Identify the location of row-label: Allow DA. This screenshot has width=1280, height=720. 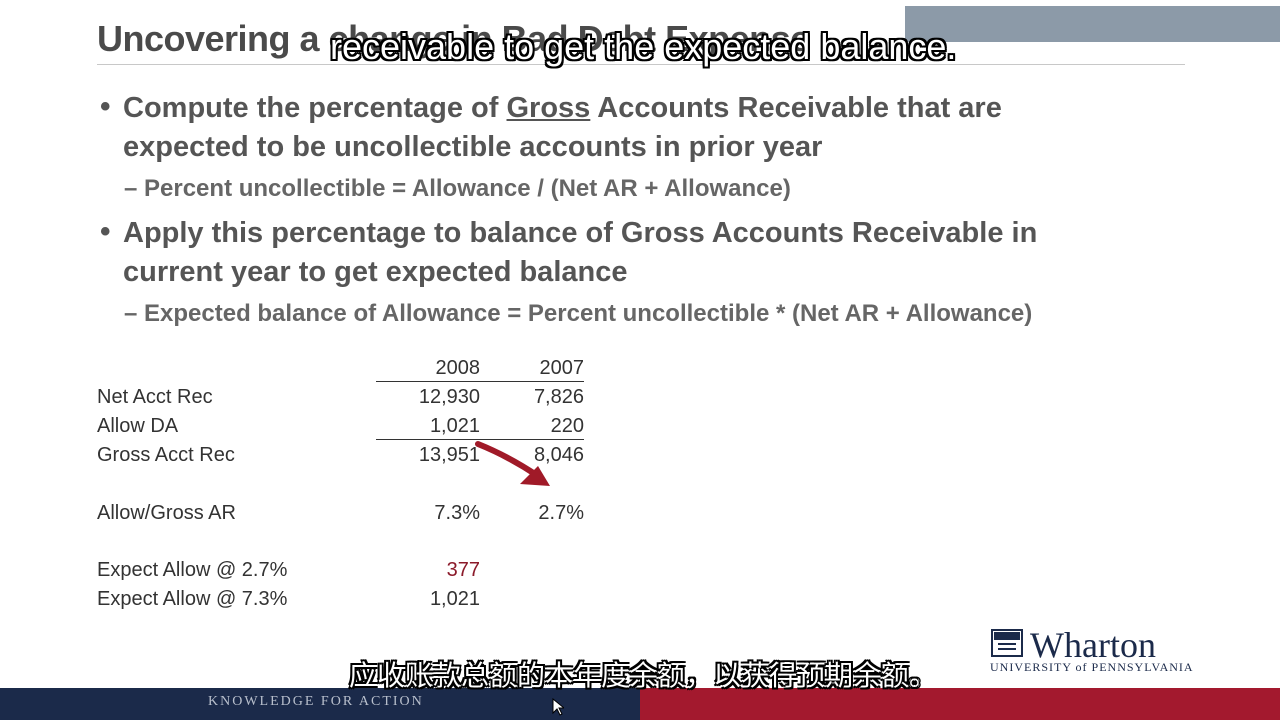
(138, 426).